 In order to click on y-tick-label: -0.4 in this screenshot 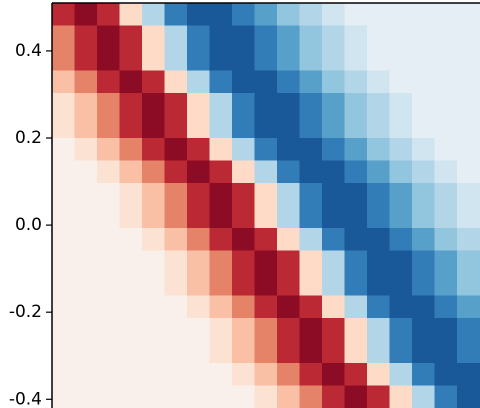, I will do `click(25, 398)`.